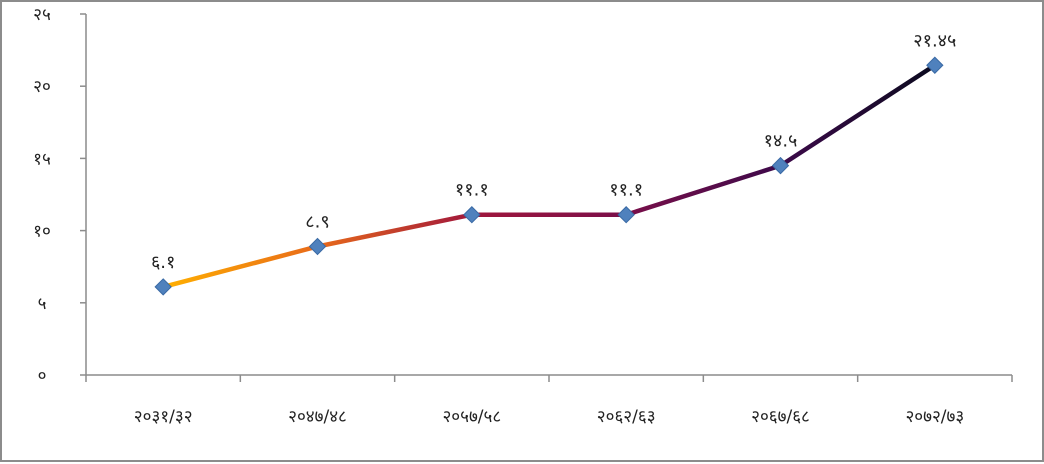 The width and height of the screenshot is (1044, 464). Describe the element at coordinates (471, 417) in the screenshot. I see `x-tick-label: २०५७/५८` at that location.